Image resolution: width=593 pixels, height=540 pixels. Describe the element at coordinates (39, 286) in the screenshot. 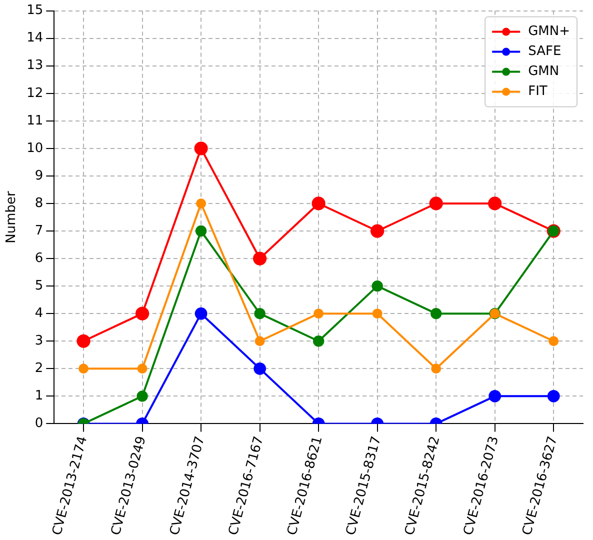

I see `y-tick-label: 5` at that location.